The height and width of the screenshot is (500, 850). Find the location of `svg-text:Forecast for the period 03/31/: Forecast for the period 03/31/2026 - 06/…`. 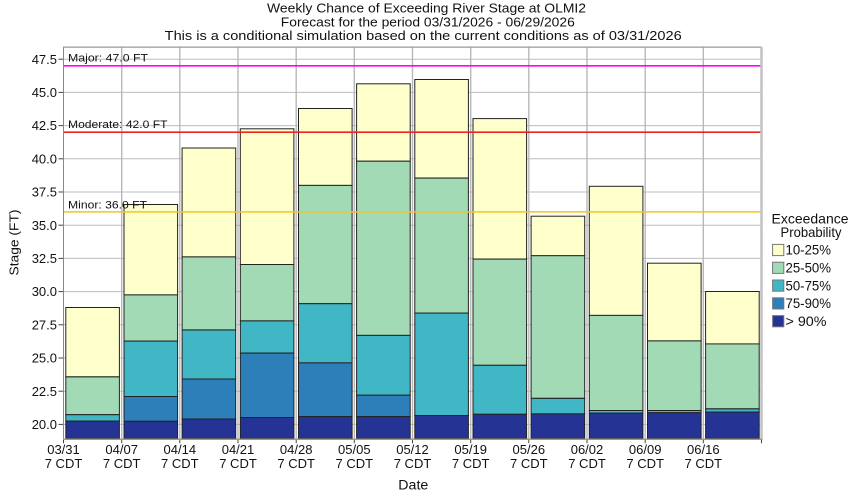

svg-text:Forecast for the period 03/31/: Forecast for the period 03/31/2026 - 06/… is located at coordinates (428, 21).